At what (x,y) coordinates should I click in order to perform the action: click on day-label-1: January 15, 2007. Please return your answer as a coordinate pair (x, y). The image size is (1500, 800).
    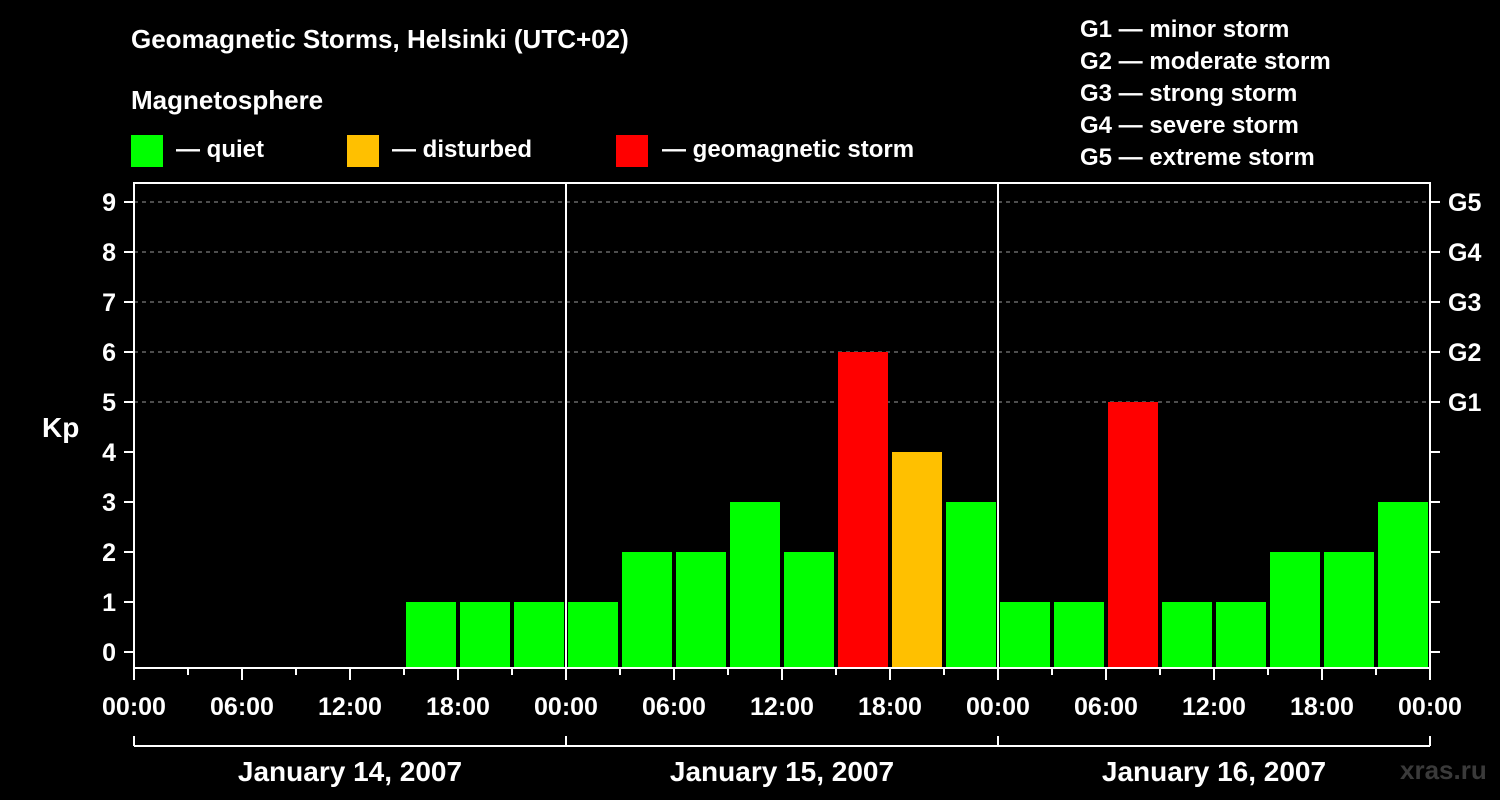
    Looking at the image, I should click on (782, 771).